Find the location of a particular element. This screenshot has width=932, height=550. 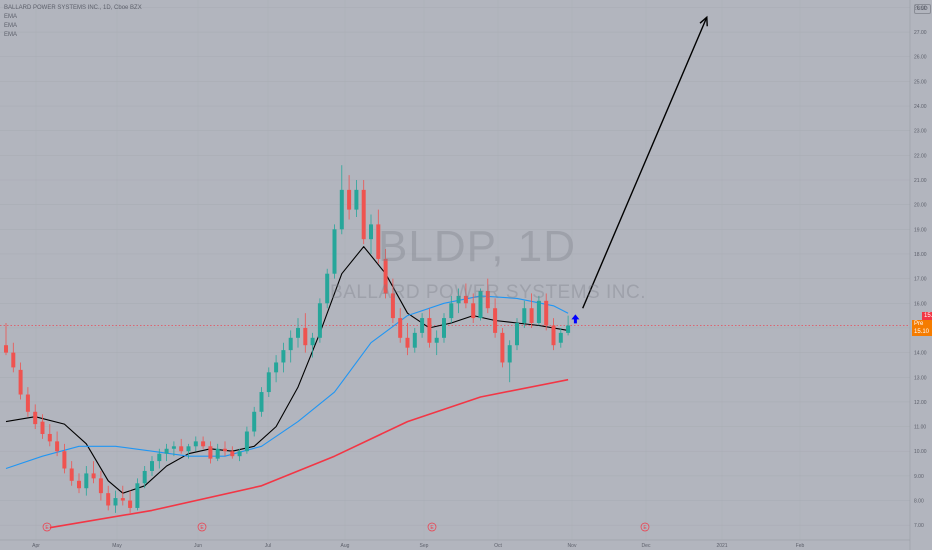

indicator-1: EMA is located at coordinates (11, 17).